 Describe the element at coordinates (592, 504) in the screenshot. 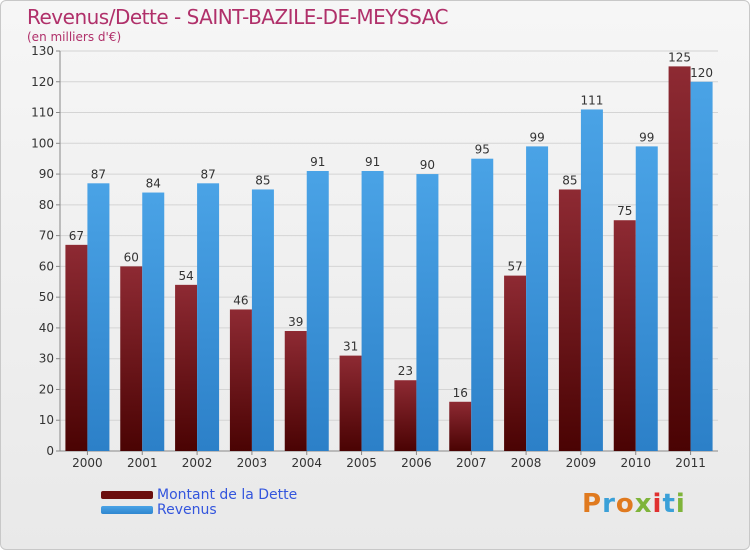

I see `logo-letter: P` at that location.